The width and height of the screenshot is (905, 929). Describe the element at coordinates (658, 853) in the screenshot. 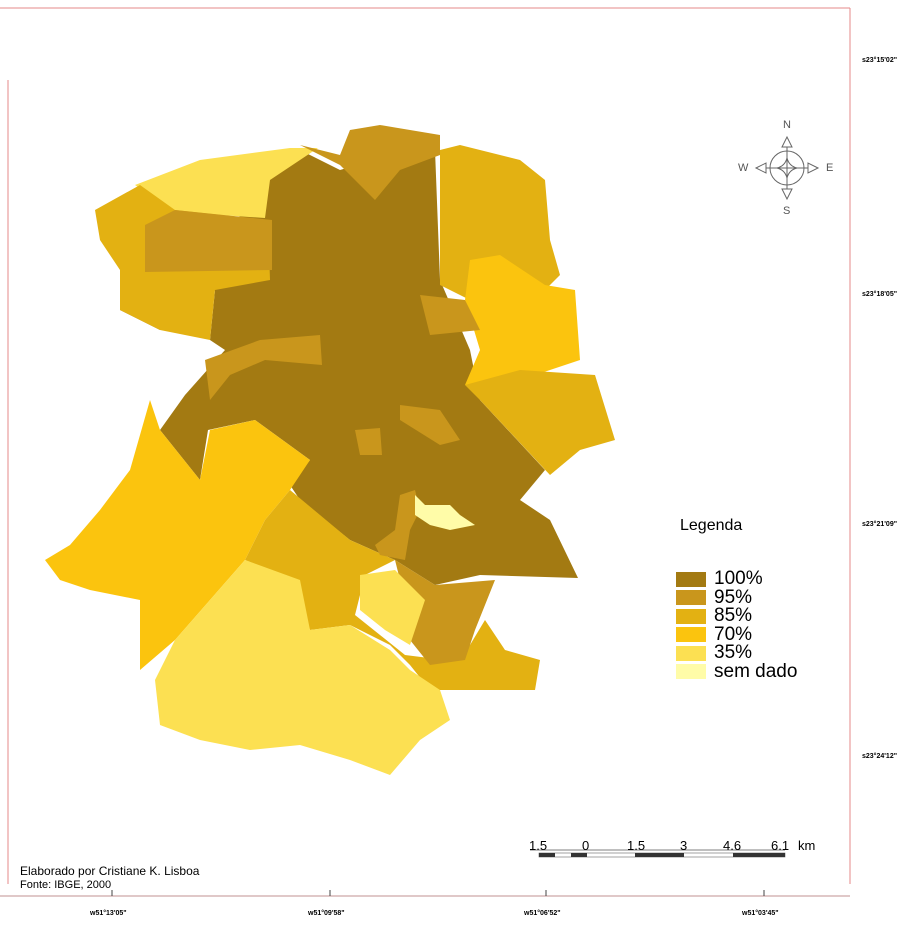

I see `scale-bar` at that location.